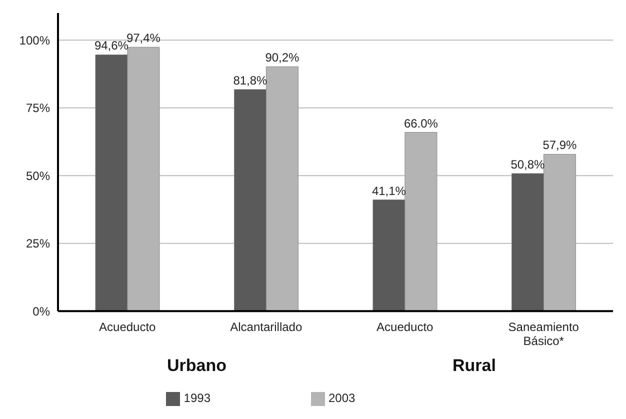 This screenshot has width=626, height=419. Describe the element at coordinates (266, 327) in the screenshot. I see `x-tick-label: Alcantarillado` at that location.